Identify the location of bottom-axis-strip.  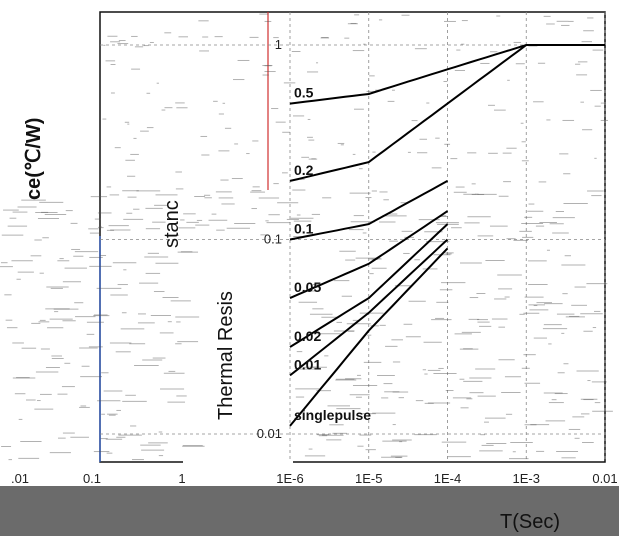
(309, 476).